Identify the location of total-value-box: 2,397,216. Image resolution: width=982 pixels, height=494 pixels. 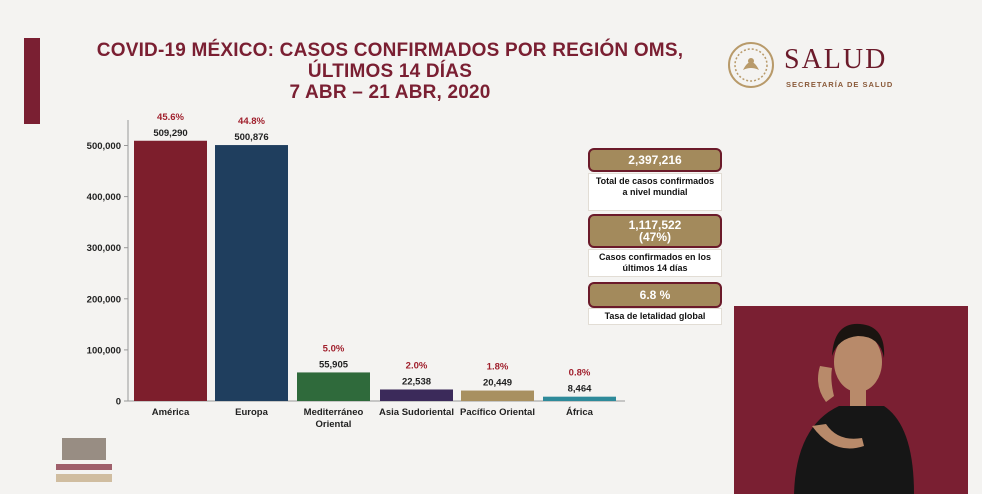
(655, 160).